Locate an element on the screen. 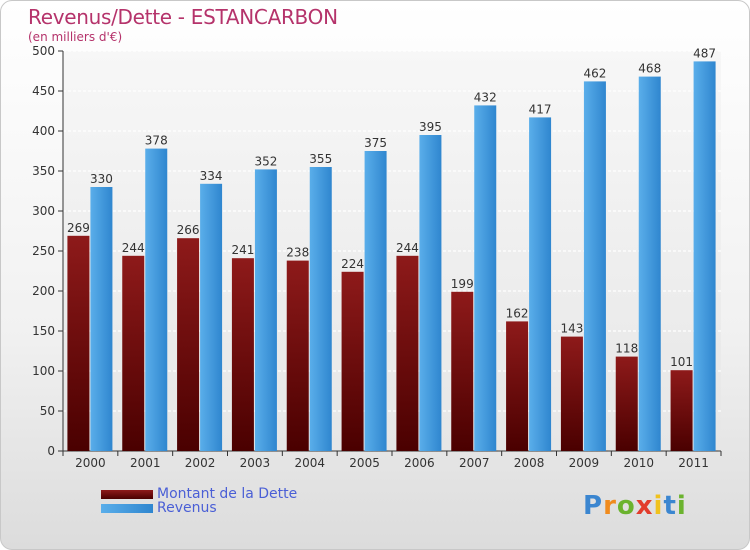 The height and width of the screenshot is (550, 750). x-tick-label: 2010 is located at coordinates (638, 463).